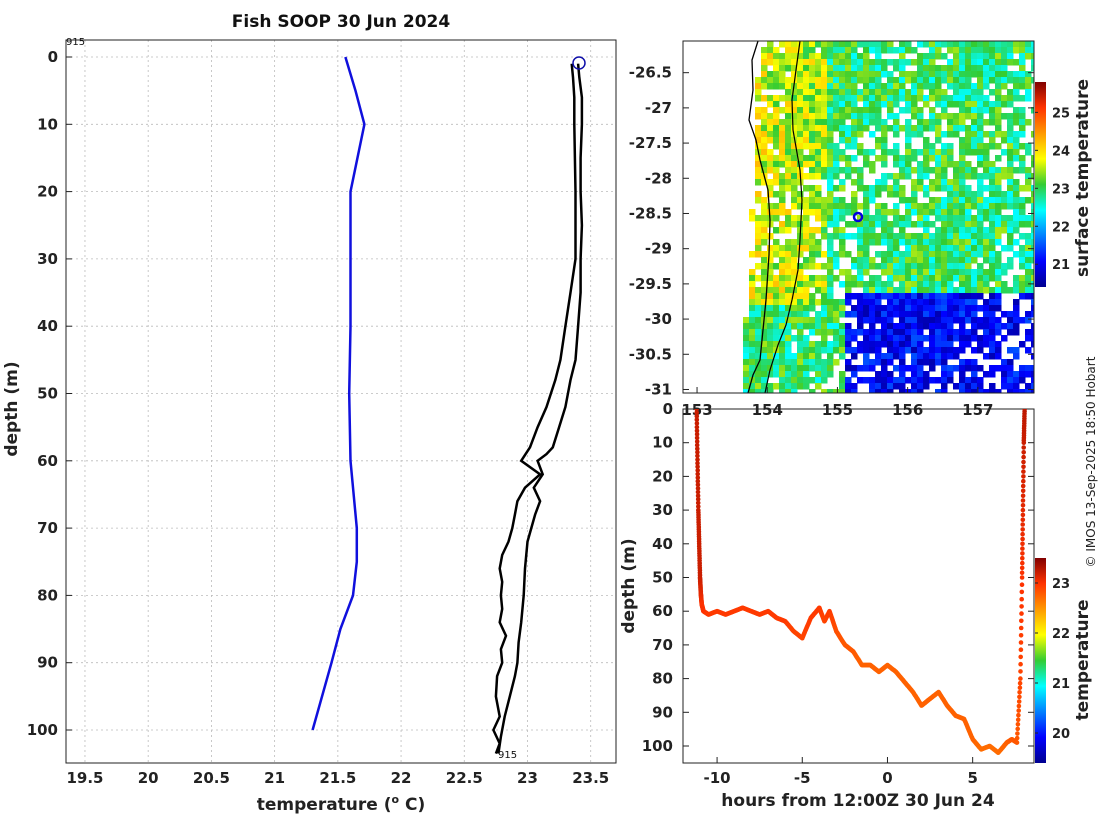 This screenshot has height=820, width=1100. I want to click on map-y-ticks: -26.5-27-27.5-28-28.5-29-29.5-30-30.5-31, so click(831, 231).